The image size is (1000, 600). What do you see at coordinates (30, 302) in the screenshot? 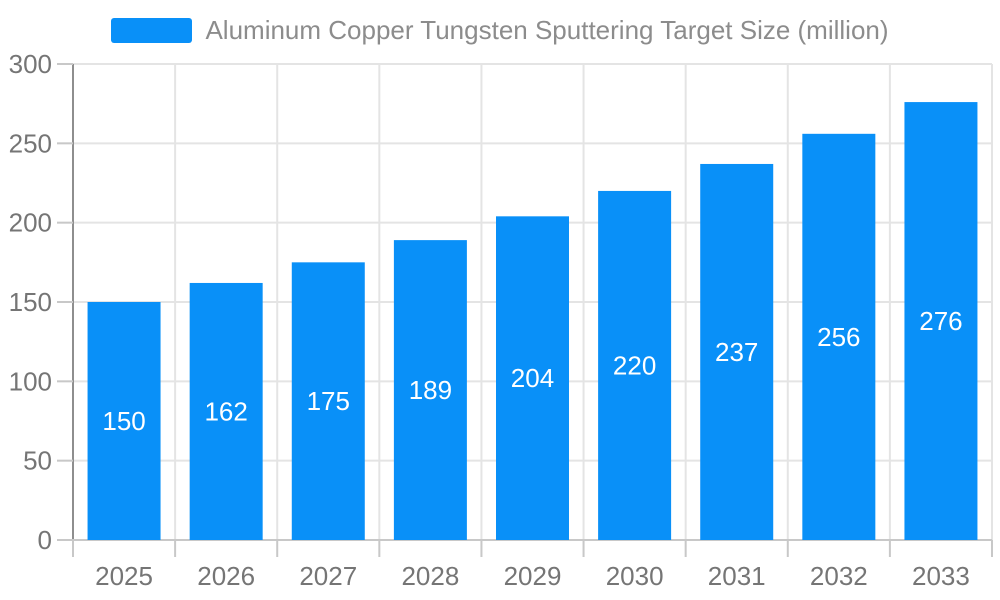
I see `y-axis-tick-label: 150` at bounding box center [30, 302].